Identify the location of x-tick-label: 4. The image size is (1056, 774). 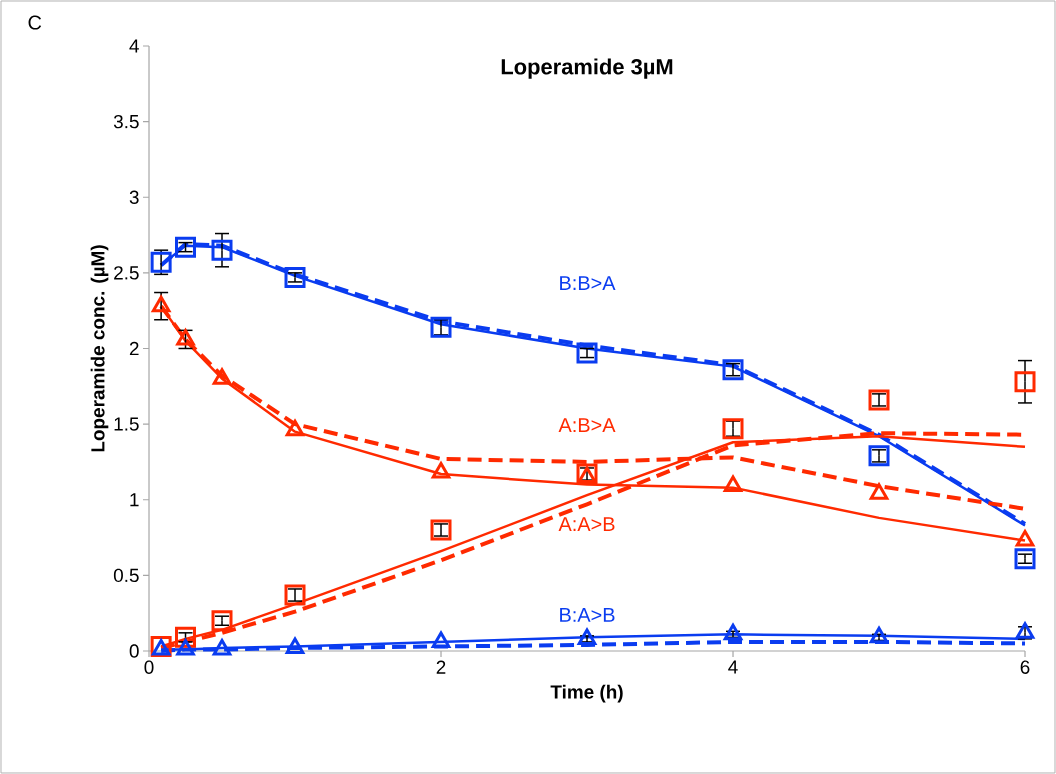
(733, 667).